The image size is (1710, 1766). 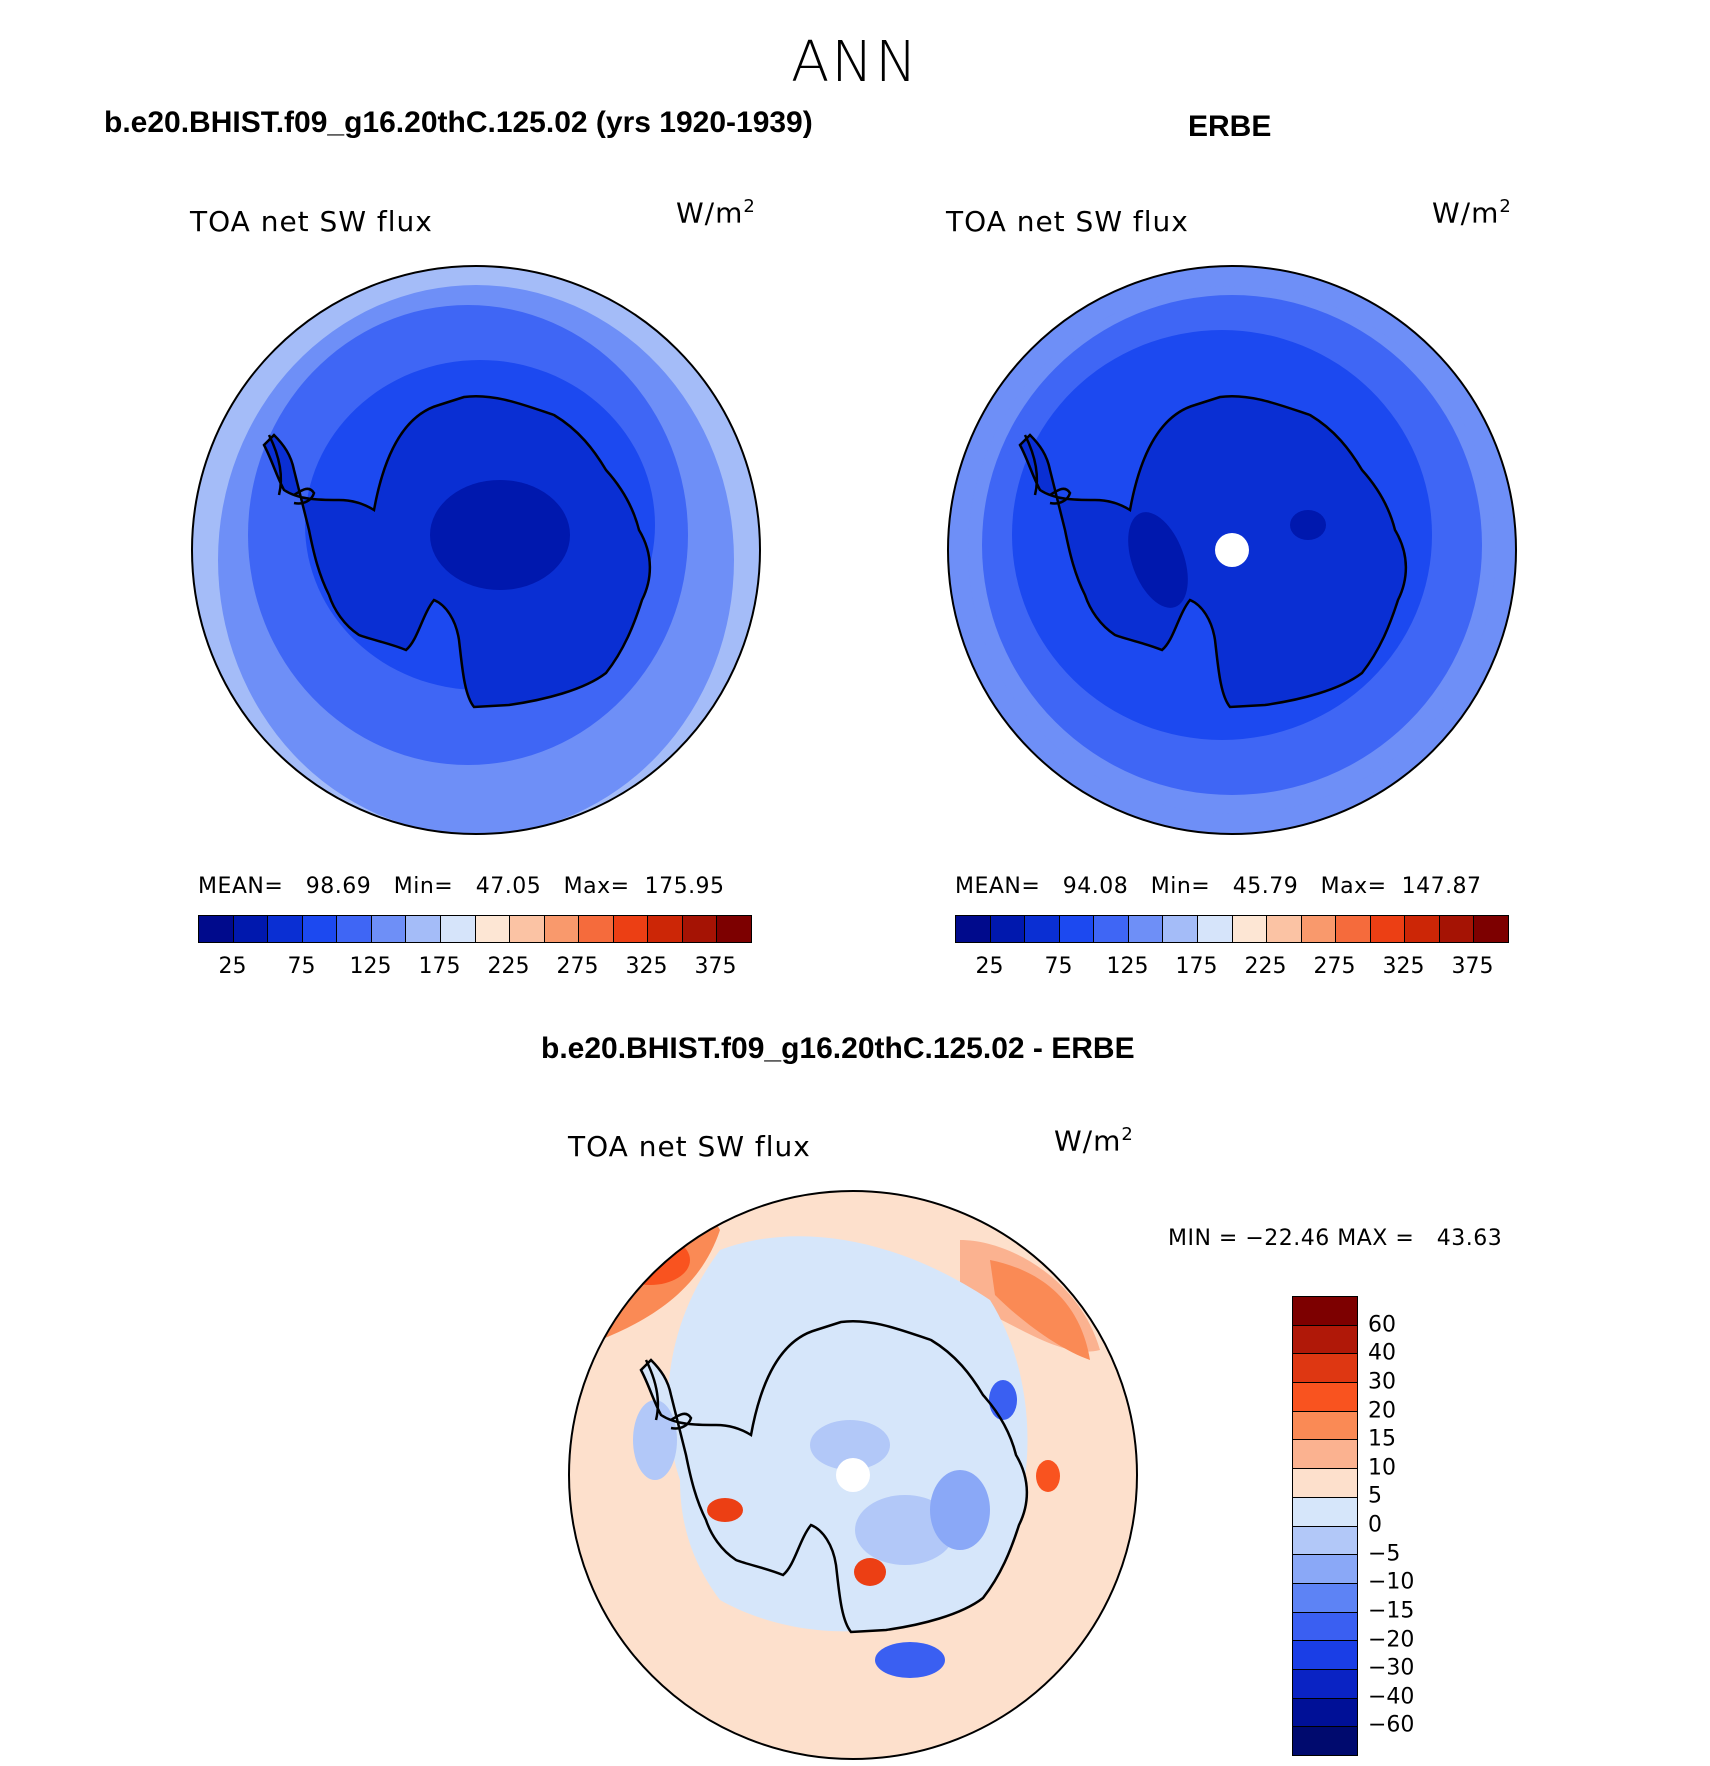 What do you see at coordinates (725, 1510) in the screenshot?
I see `diff-pos-coast-a` at bounding box center [725, 1510].